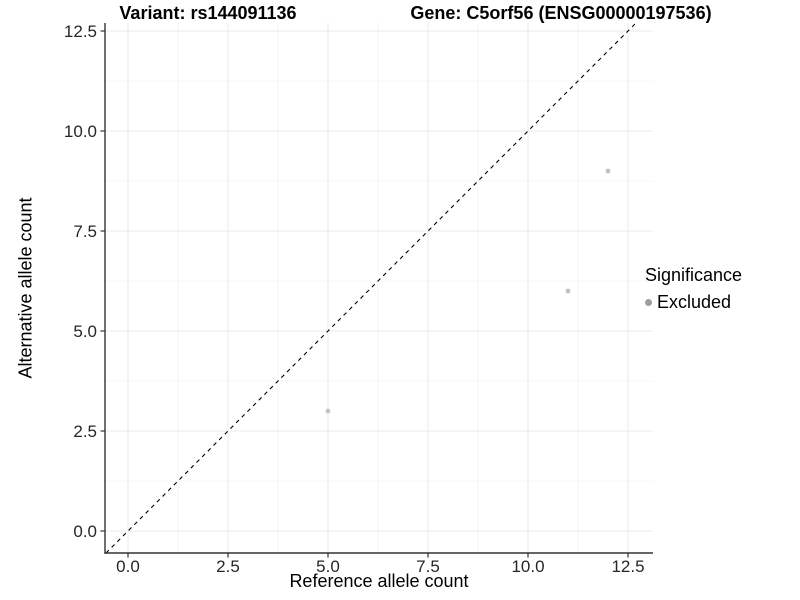 The image size is (800, 600). I want to click on y-tick-label: 5.0, so click(85, 331).